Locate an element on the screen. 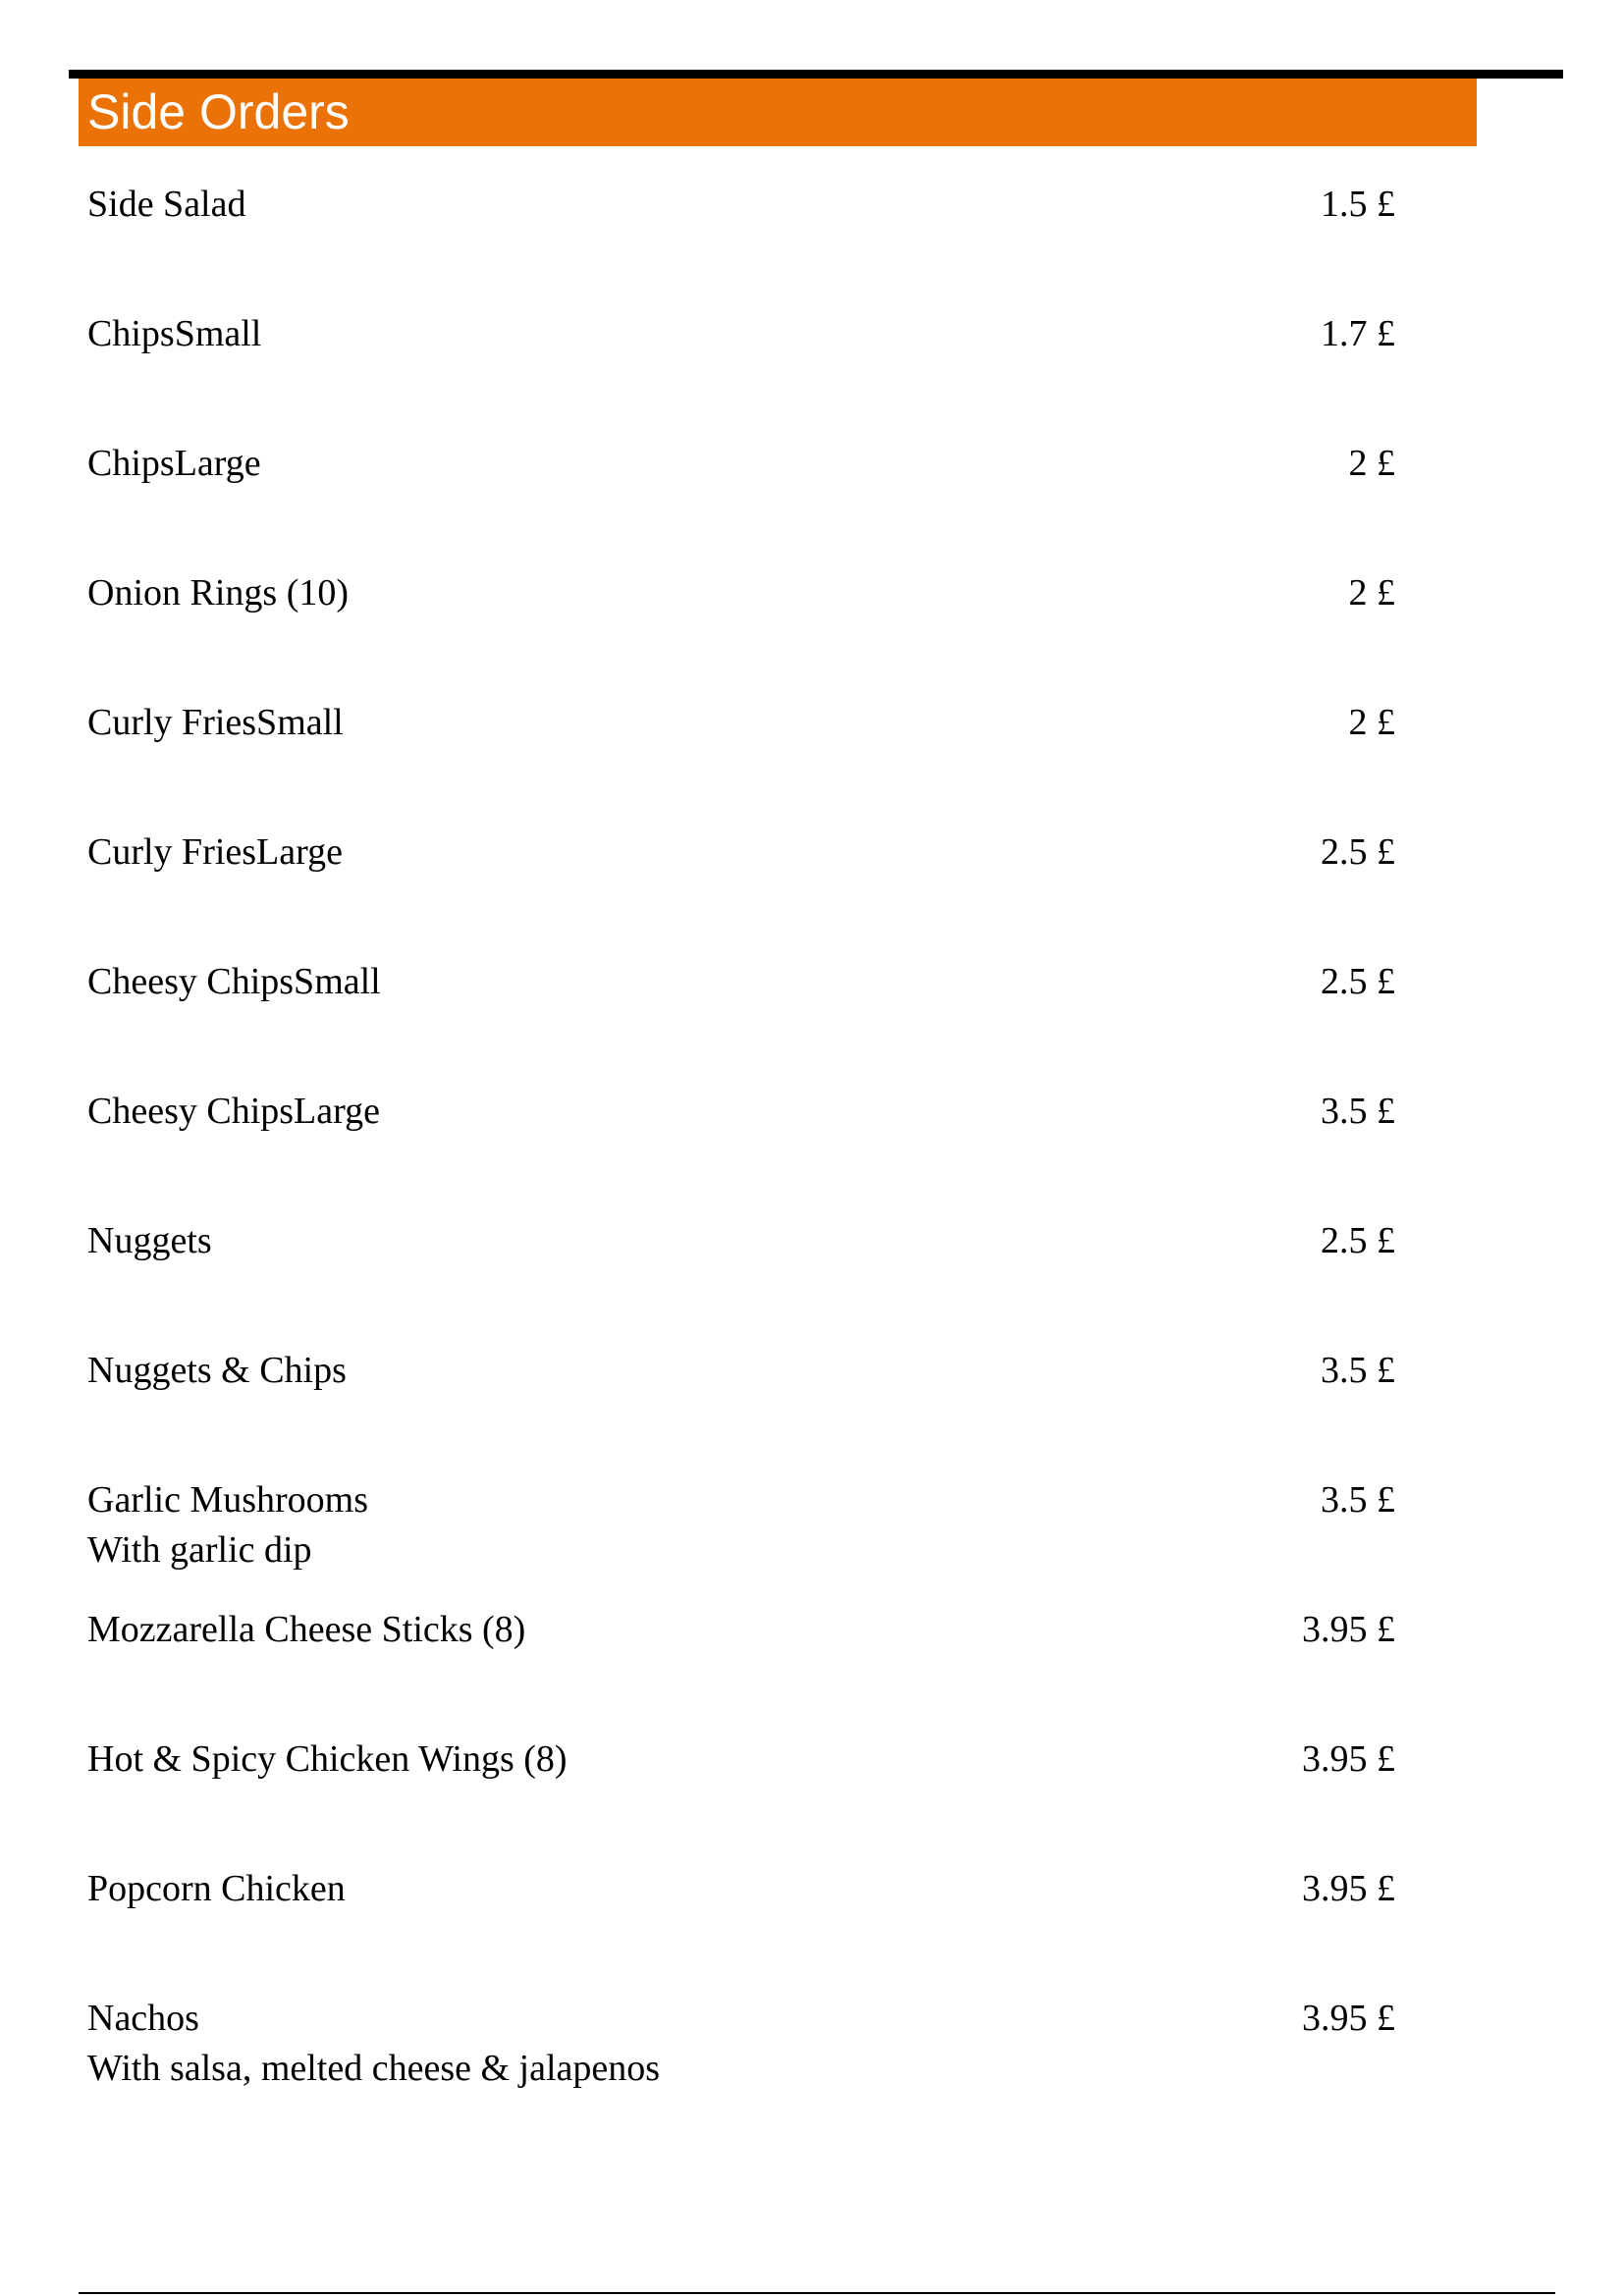 The height and width of the screenshot is (2296, 1624). menu-item: Popcorn Chicken 3.95 £ is located at coordinates (741, 1924).